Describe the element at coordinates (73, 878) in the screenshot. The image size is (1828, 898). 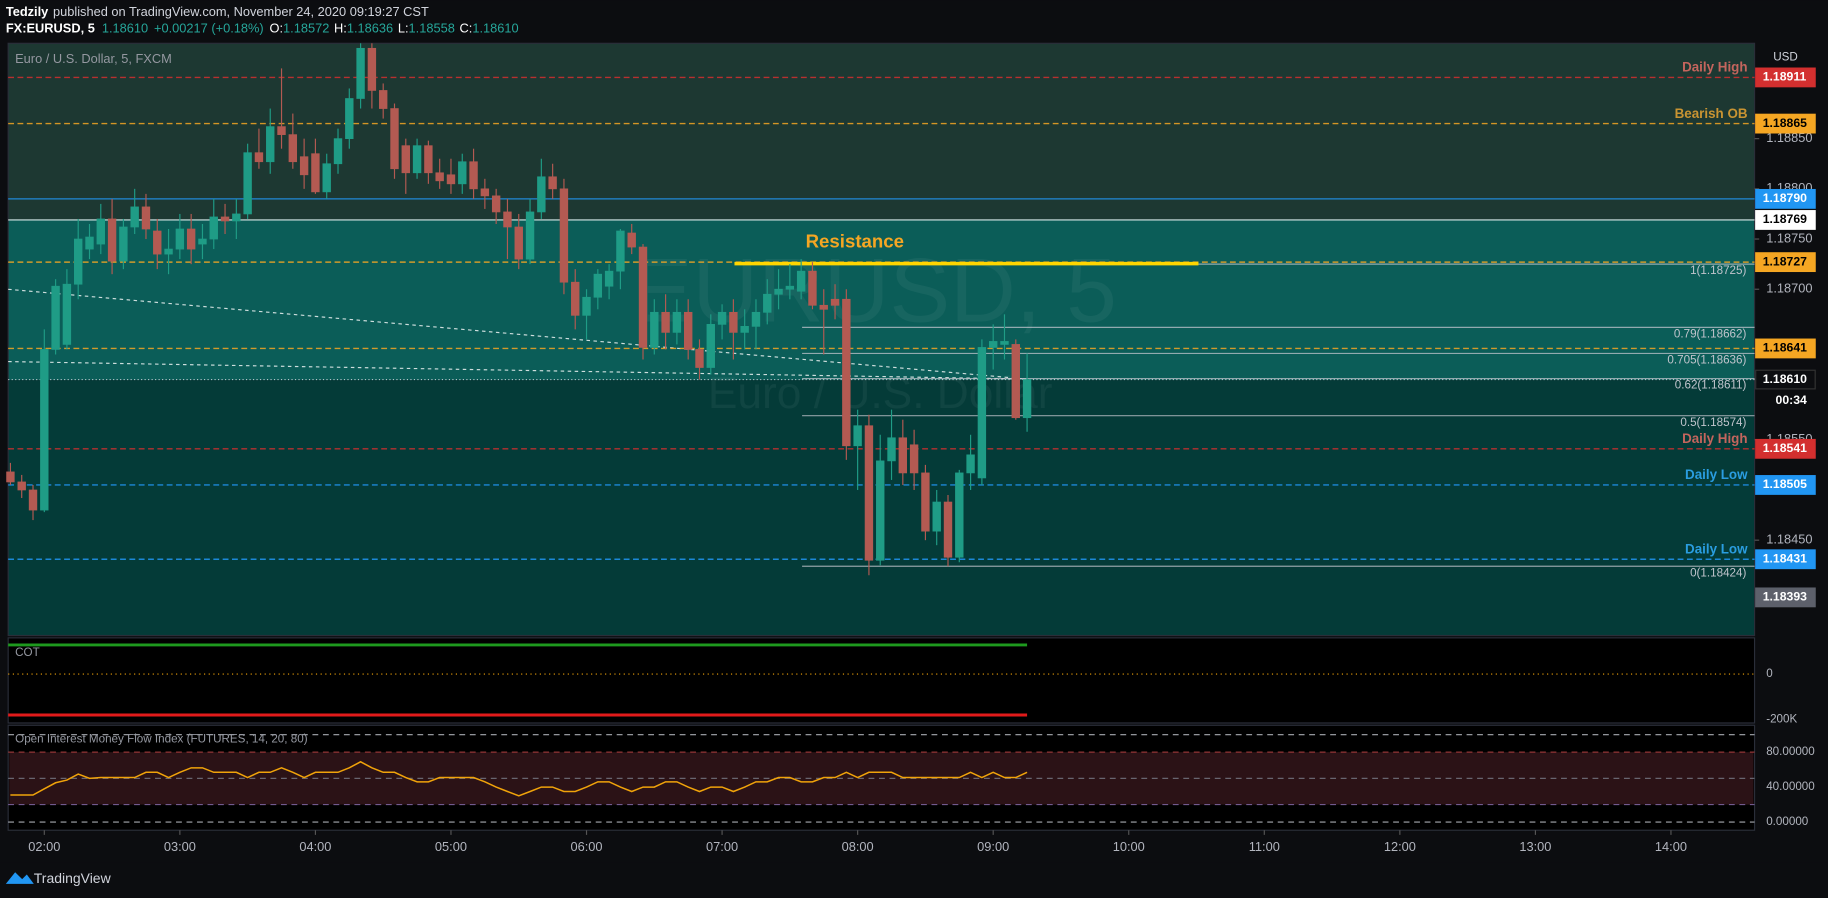
I see `brand: TradingView` at that location.